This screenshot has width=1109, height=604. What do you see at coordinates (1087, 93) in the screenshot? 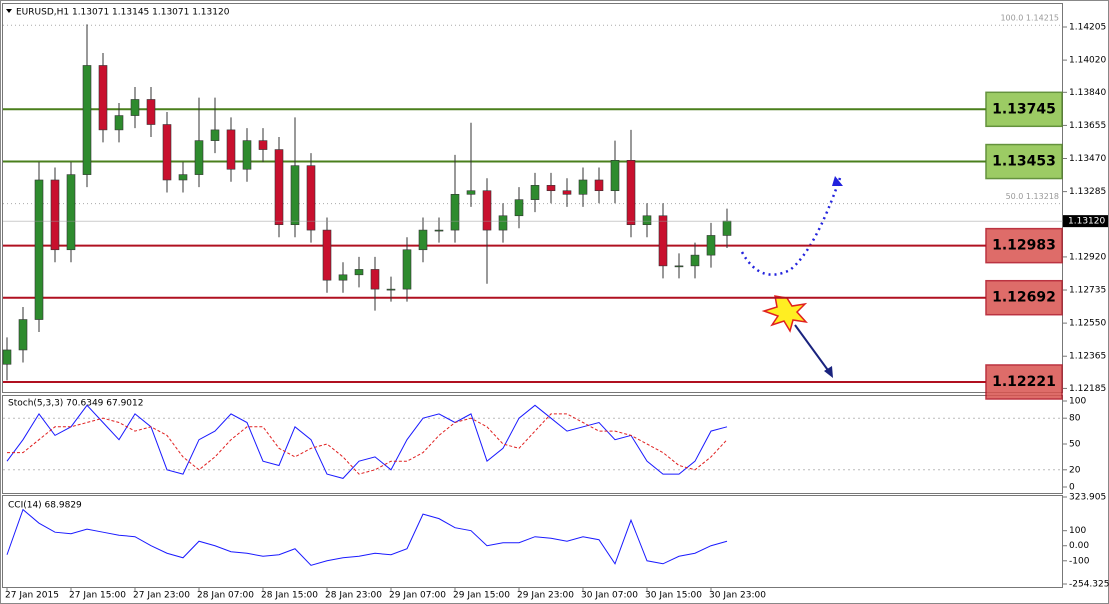
I see `y-tick-label: 1.13840` at bounding box center [1087, 93].